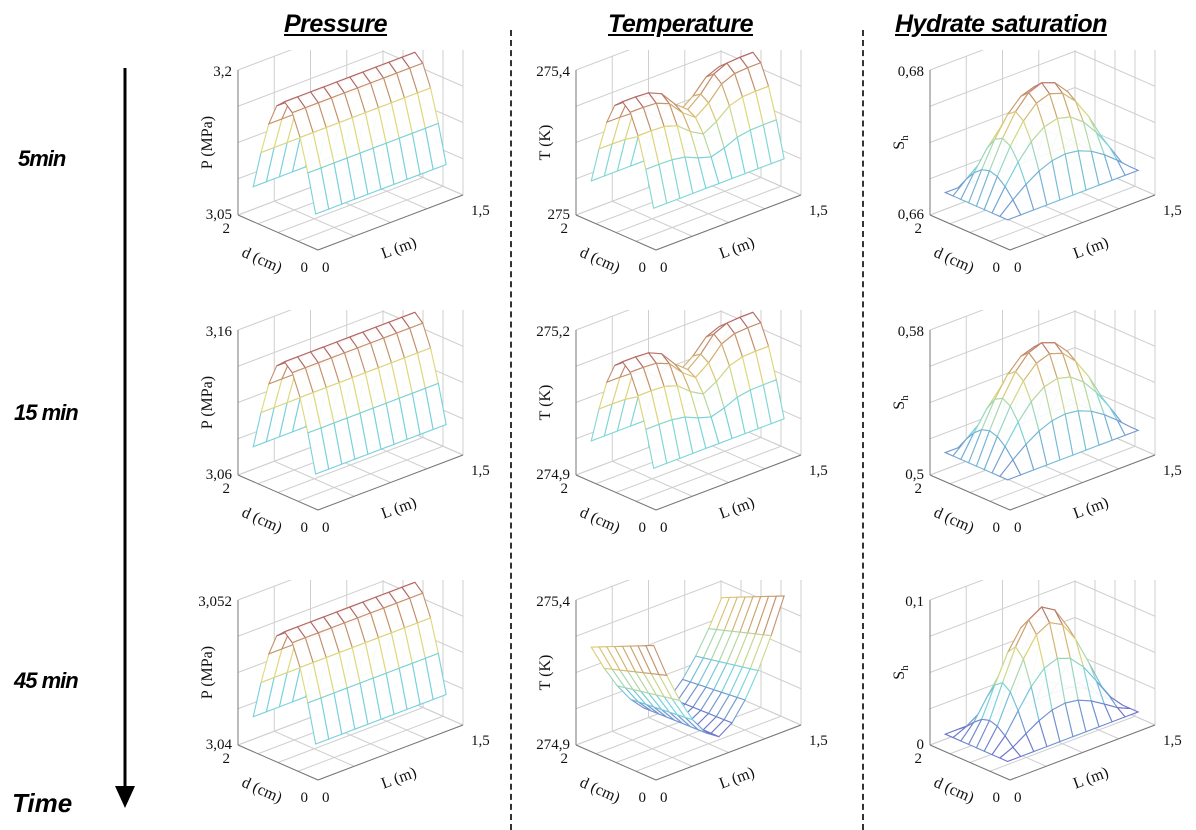 This screenshot has height=830, width=1196. I want to click on surface-plot-panel: 3,16 3,06 P (MPa) 2 0 d (cm) 0 1,5 L (m), so click(333, 435).